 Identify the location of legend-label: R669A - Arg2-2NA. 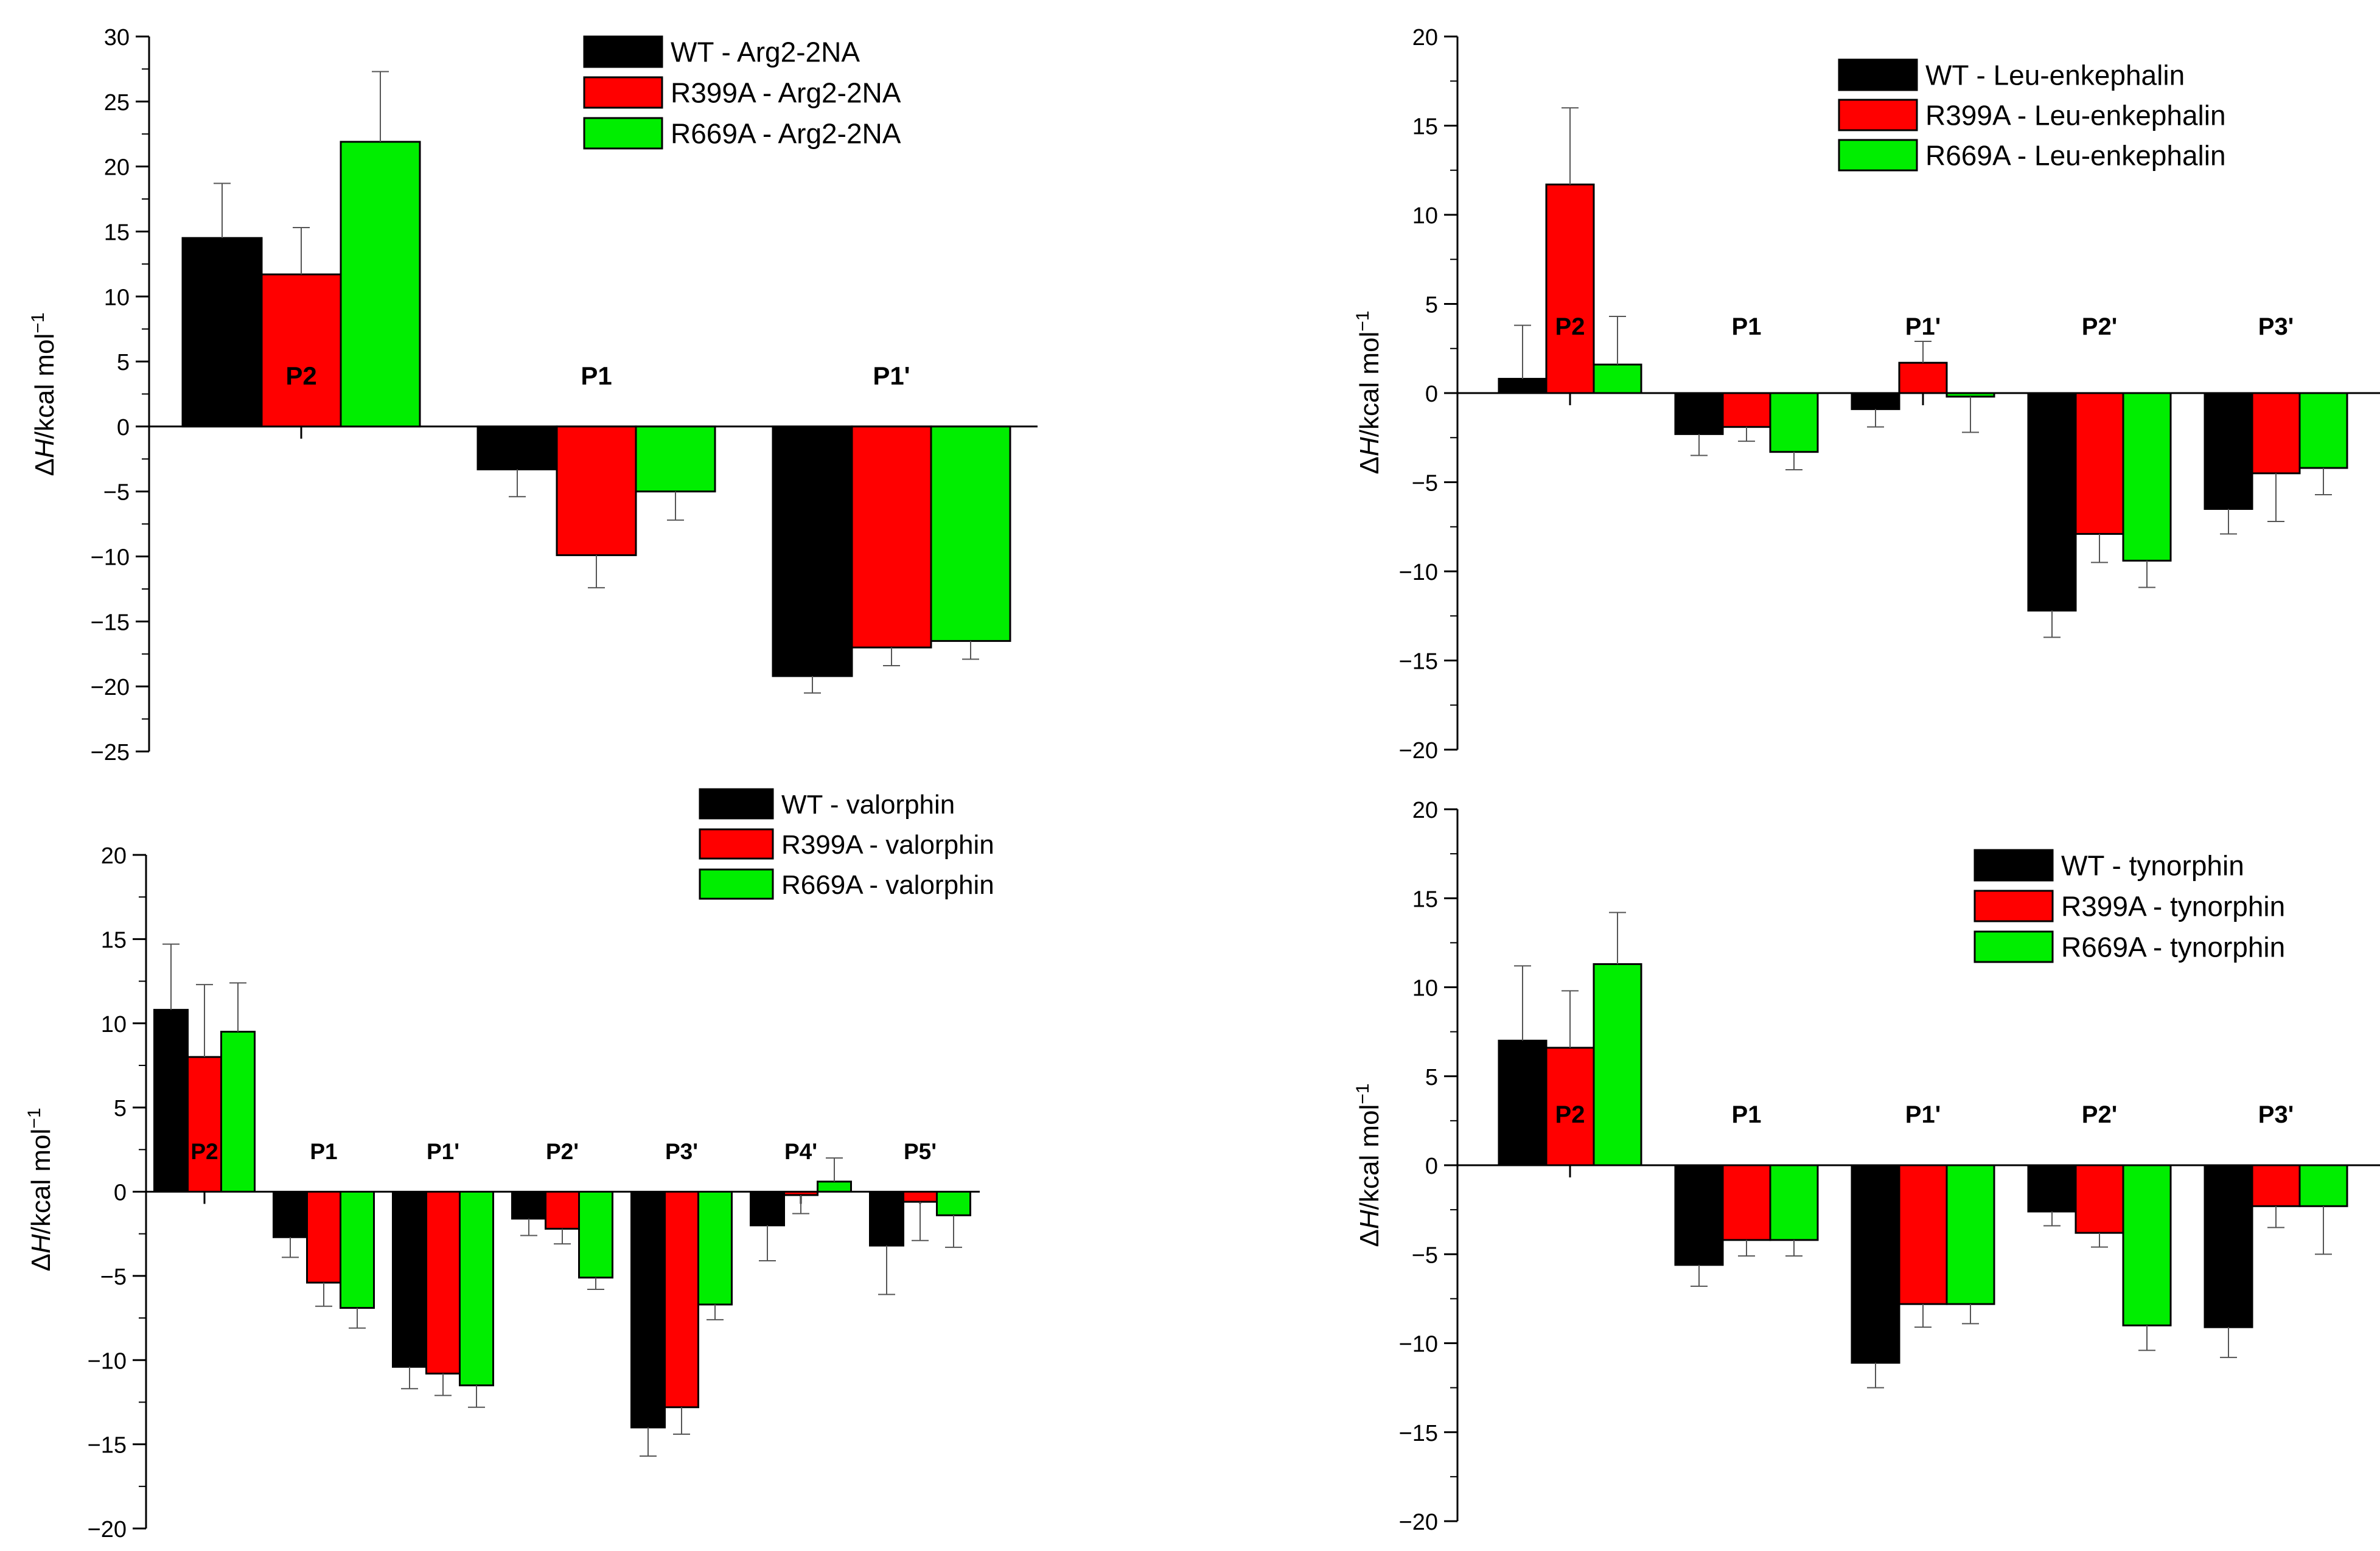
(786, 134).